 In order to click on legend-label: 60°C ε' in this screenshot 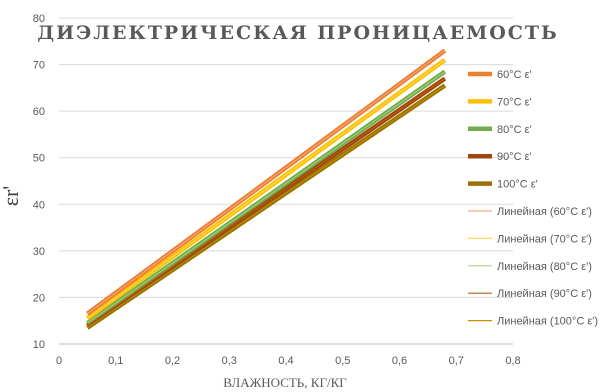, I will do `click(514, 75)`.